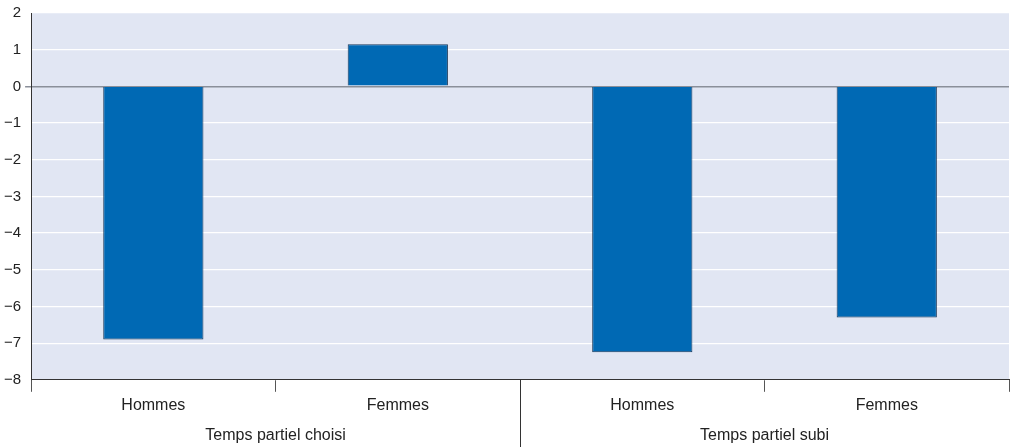 The image size is (1019, 447). I want to click on y-tick-label: −1, so click(12, 122).